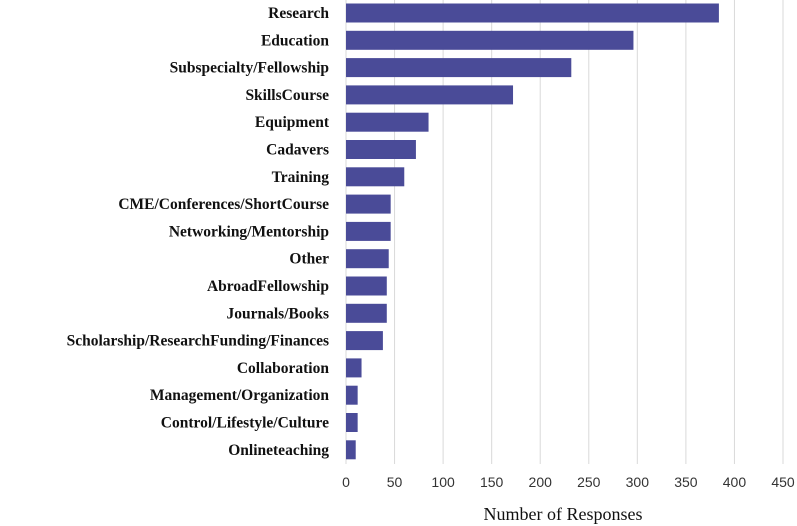  I want to click on category-label: Subspecialty/Fellowship, so click(249, 68).